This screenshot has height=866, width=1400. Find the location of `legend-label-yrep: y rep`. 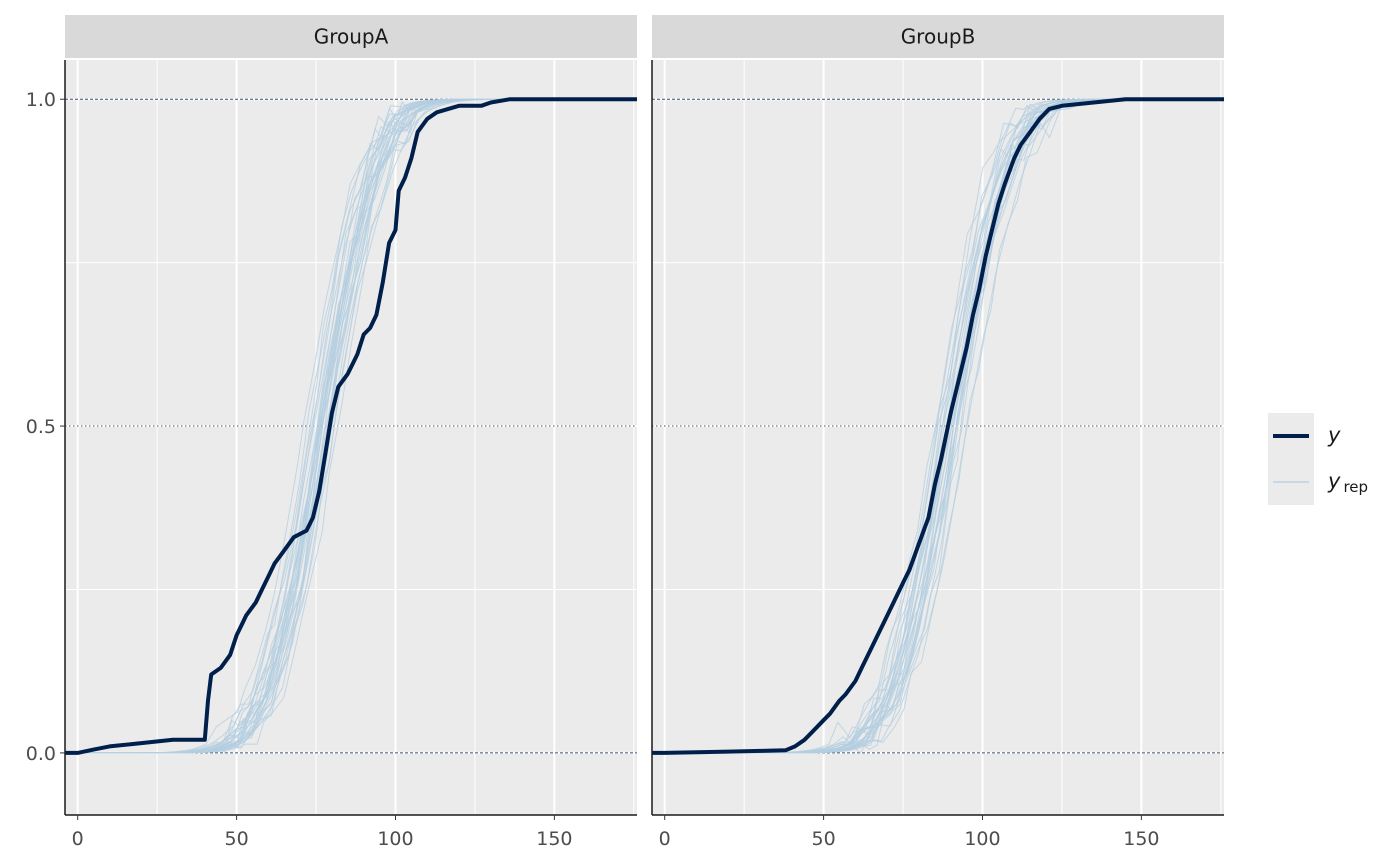

legend-label-yrep: y rep is located at coordinates (1347, 482).